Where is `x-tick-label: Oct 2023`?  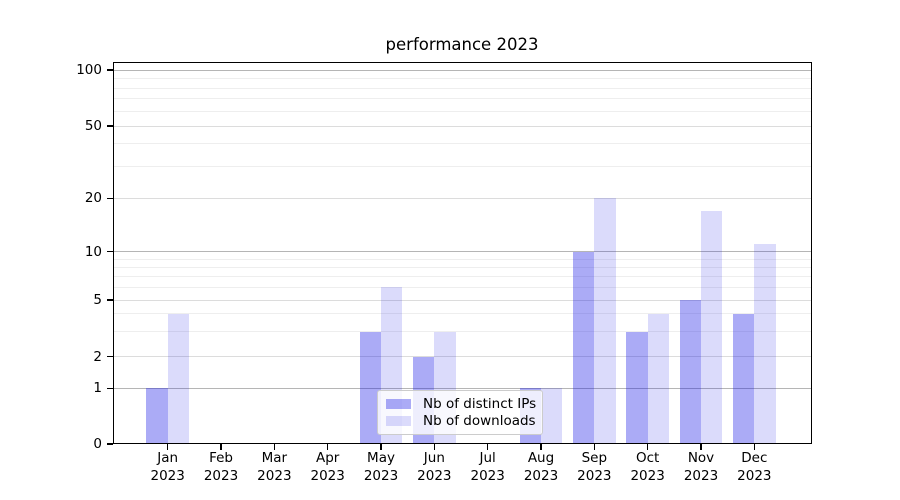
x-tick-label: Oct 2023 is located at coordinates (647, 467).